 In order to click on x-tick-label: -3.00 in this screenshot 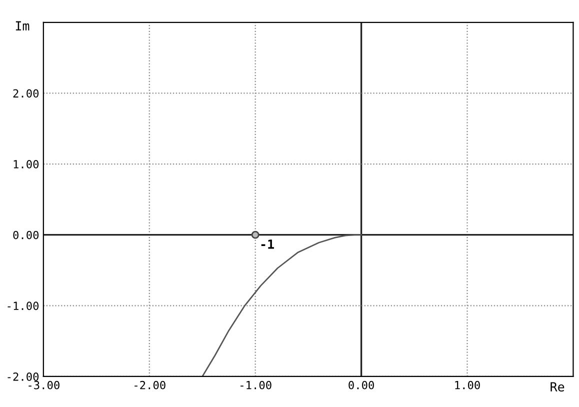, I will do `click(44, 385)`.